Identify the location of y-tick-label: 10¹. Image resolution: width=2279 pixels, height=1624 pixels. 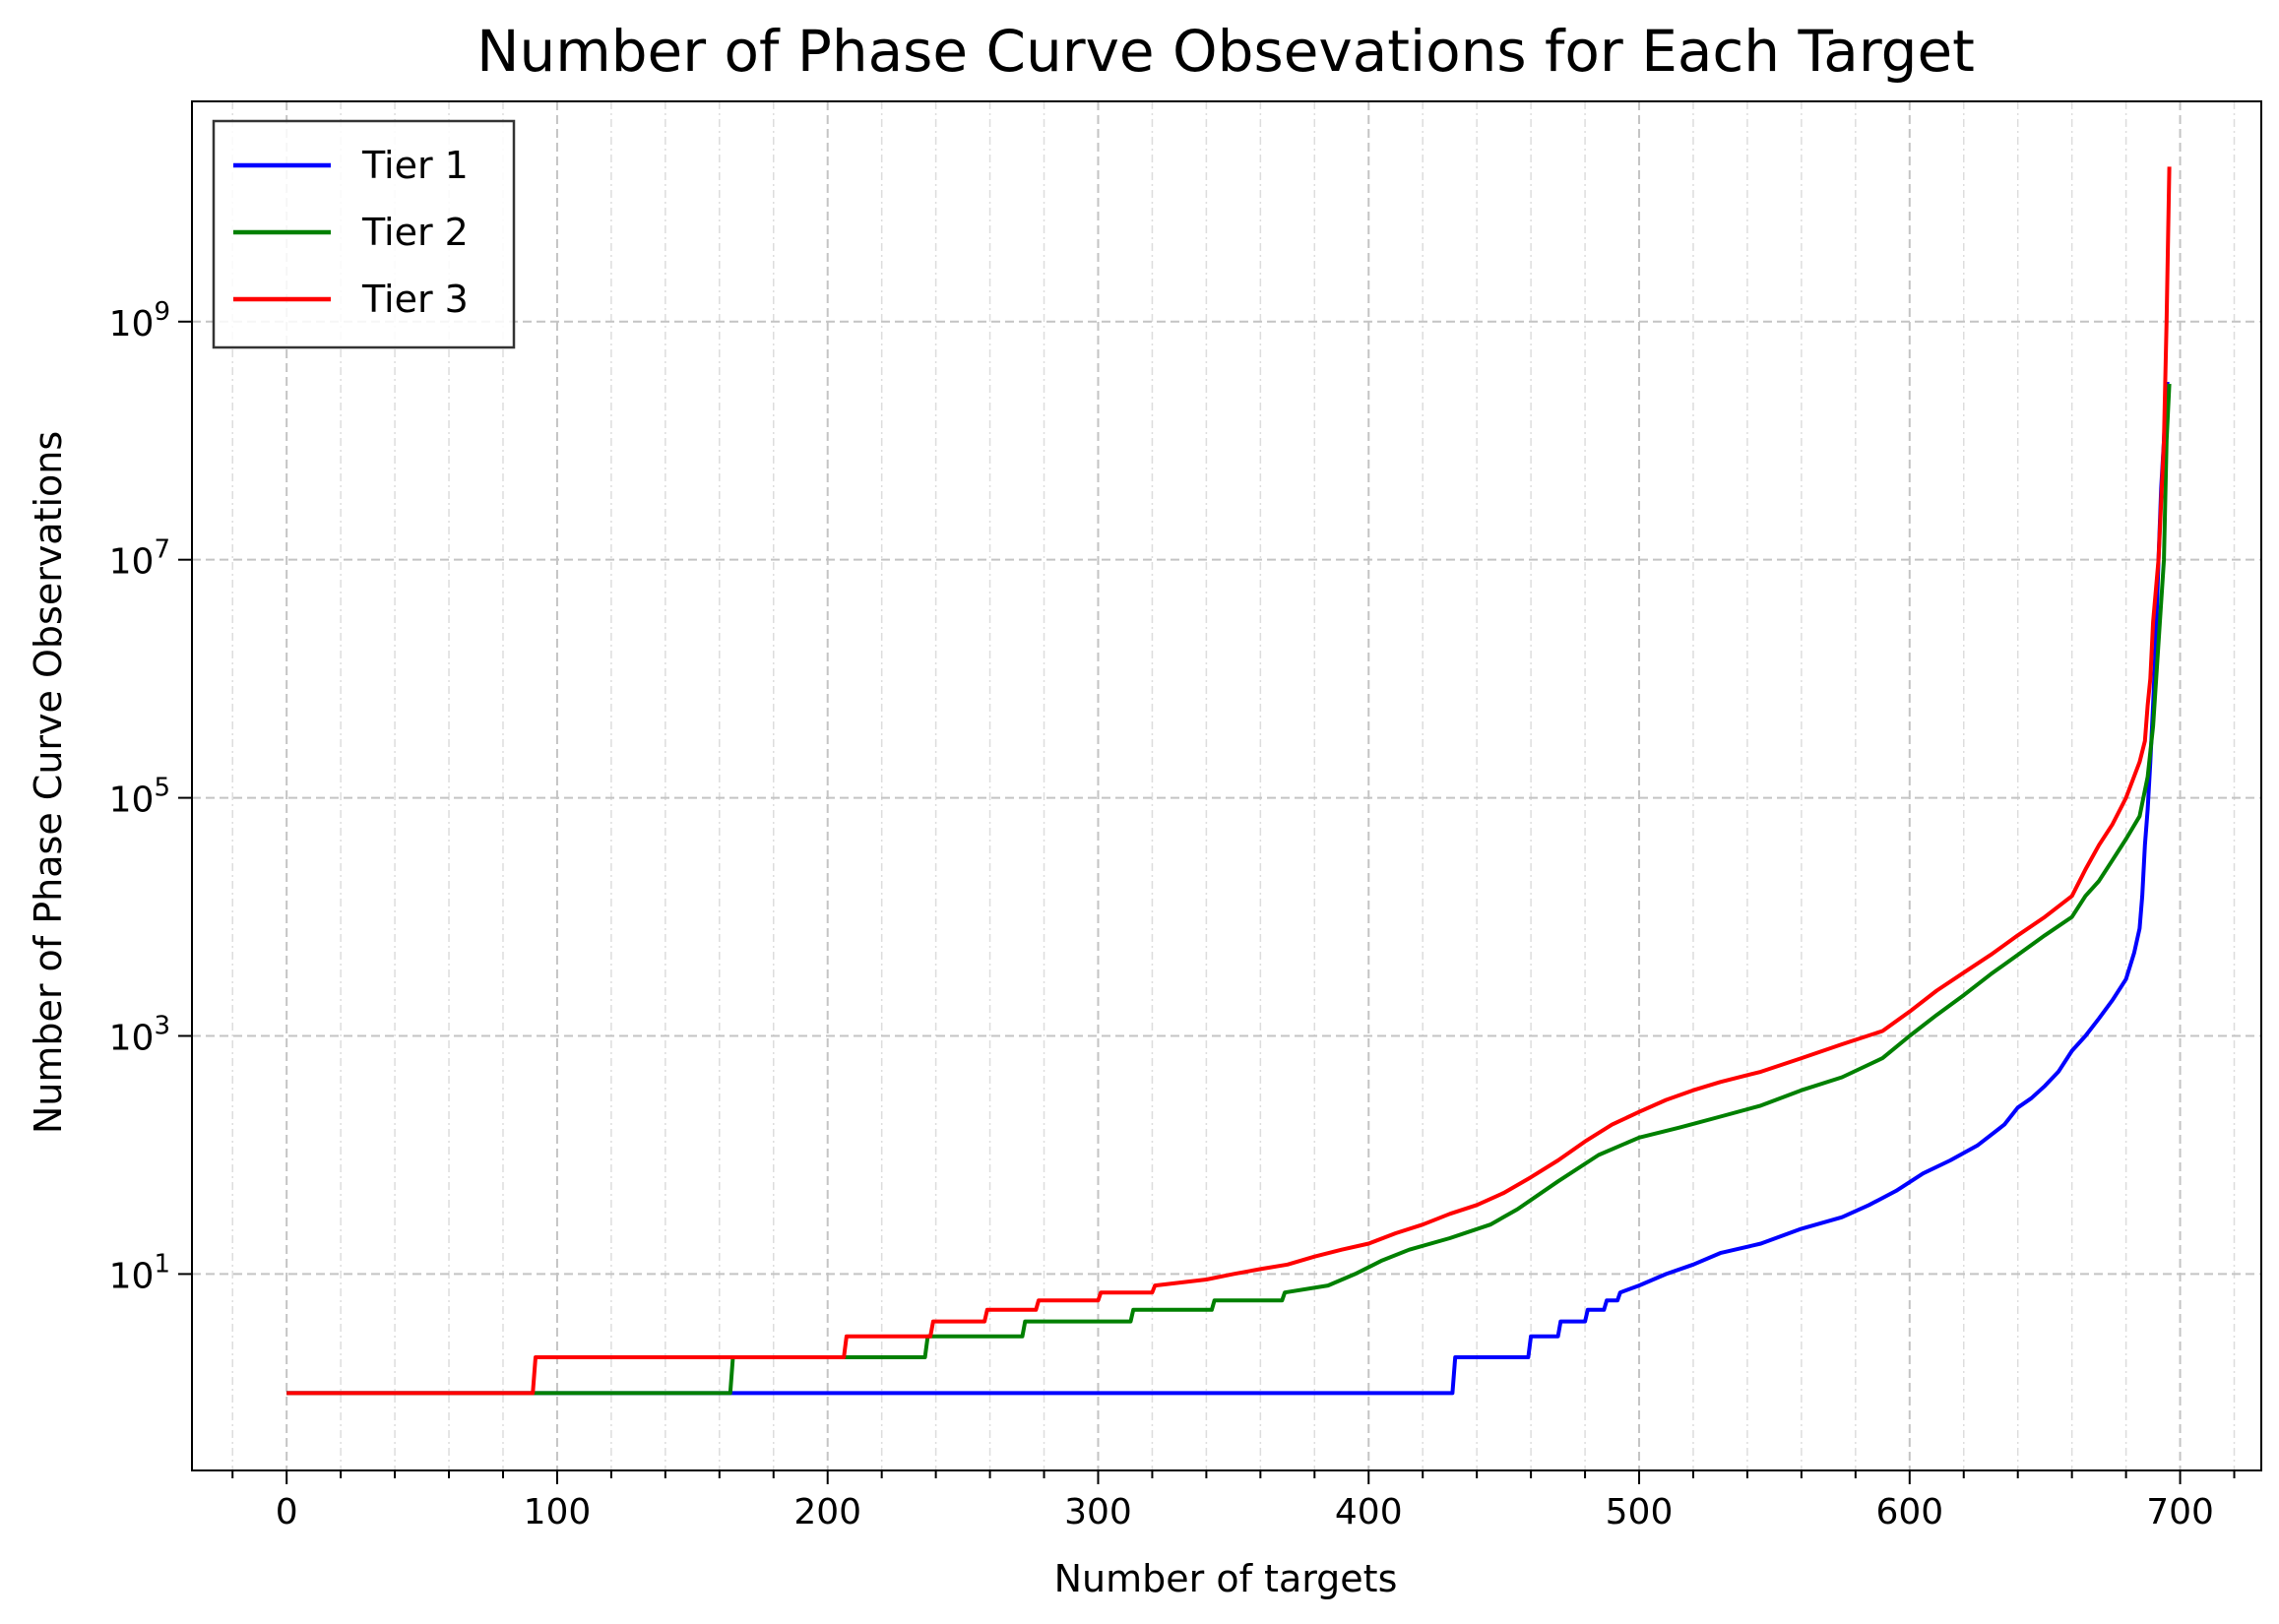
(139, 1272).